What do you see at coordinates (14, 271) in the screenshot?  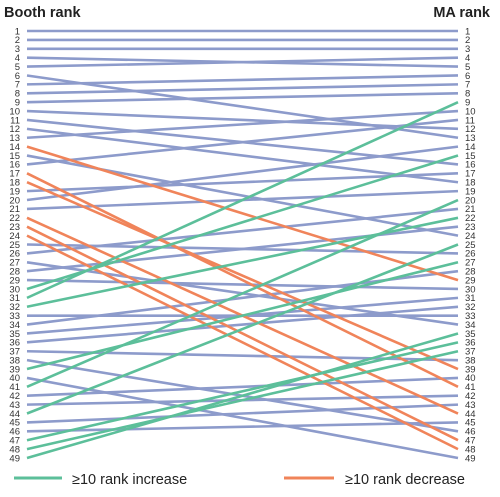 I see `left-tick-label: 28` at bounding box center [14, 271].